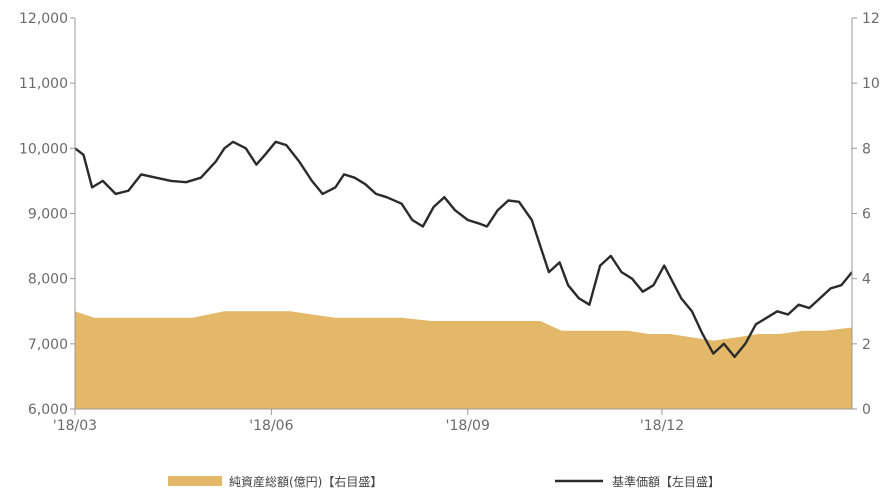 The width and height of the screenshot is (882, 493). I want to click on x-tick-label: '18/09, so click(468, 426).